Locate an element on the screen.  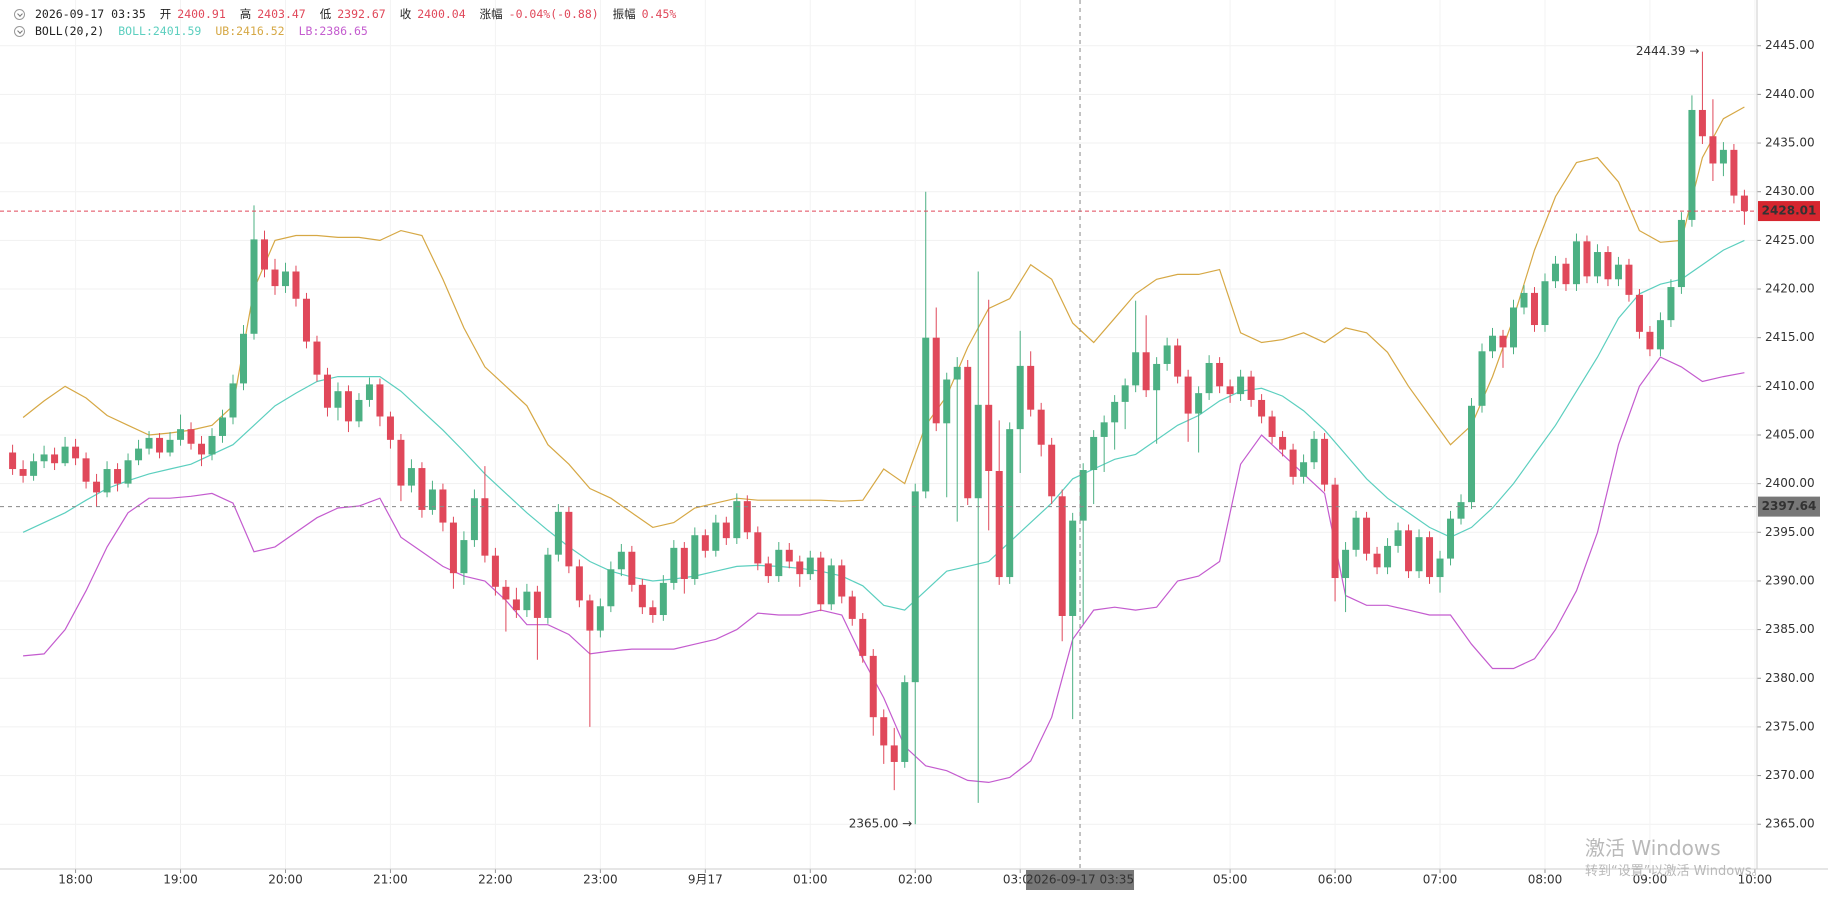
legend-label: 低 is located at coordinates (325, 14).